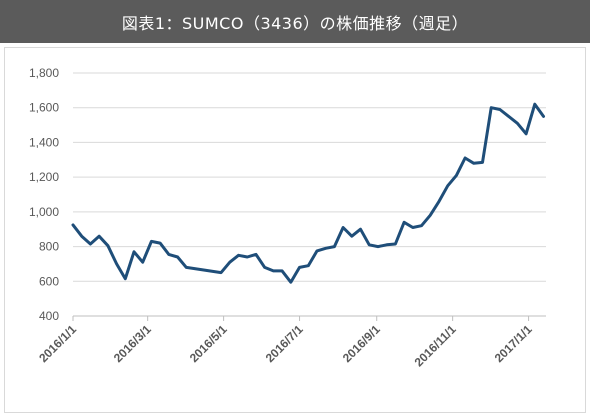 This screenshot has height=417, width=590. I want to click on chart-title-bar: 図表1：SUMCO（3436）の株価推移（週足）, so click(295, 21).